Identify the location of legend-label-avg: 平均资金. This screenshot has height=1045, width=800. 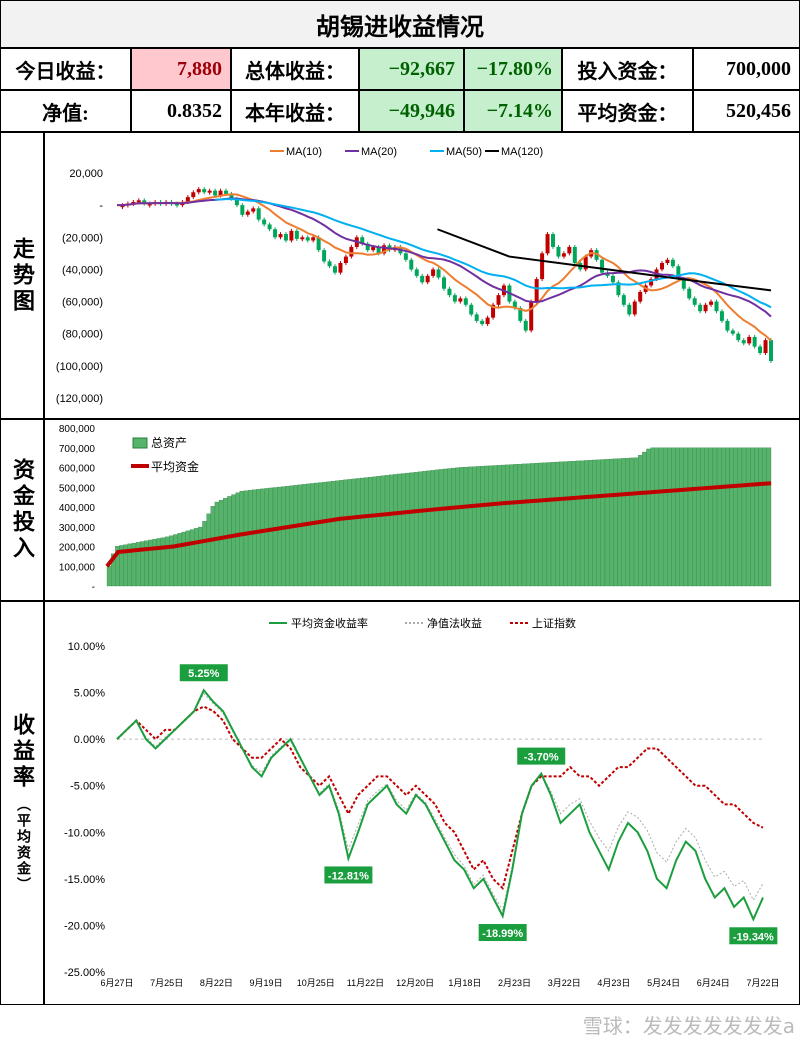
(175, 466).